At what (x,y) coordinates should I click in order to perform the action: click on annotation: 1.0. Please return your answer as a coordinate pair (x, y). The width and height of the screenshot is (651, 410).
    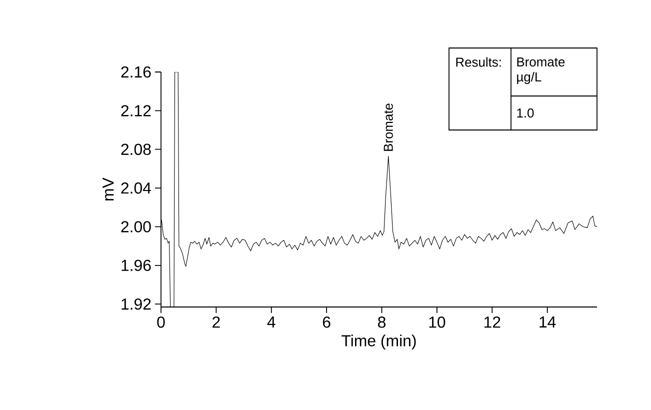
    Looking at the image, I should click on (525, 113).